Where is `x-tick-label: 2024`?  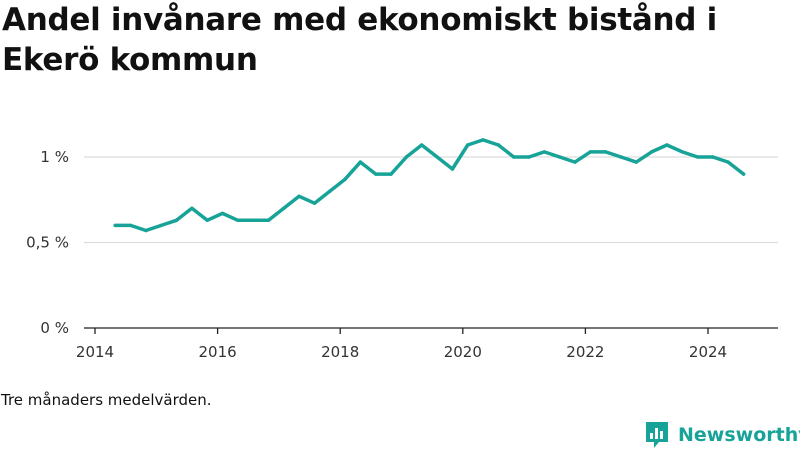 x-tick-label: 2024 is located at coordinates (708, 352).